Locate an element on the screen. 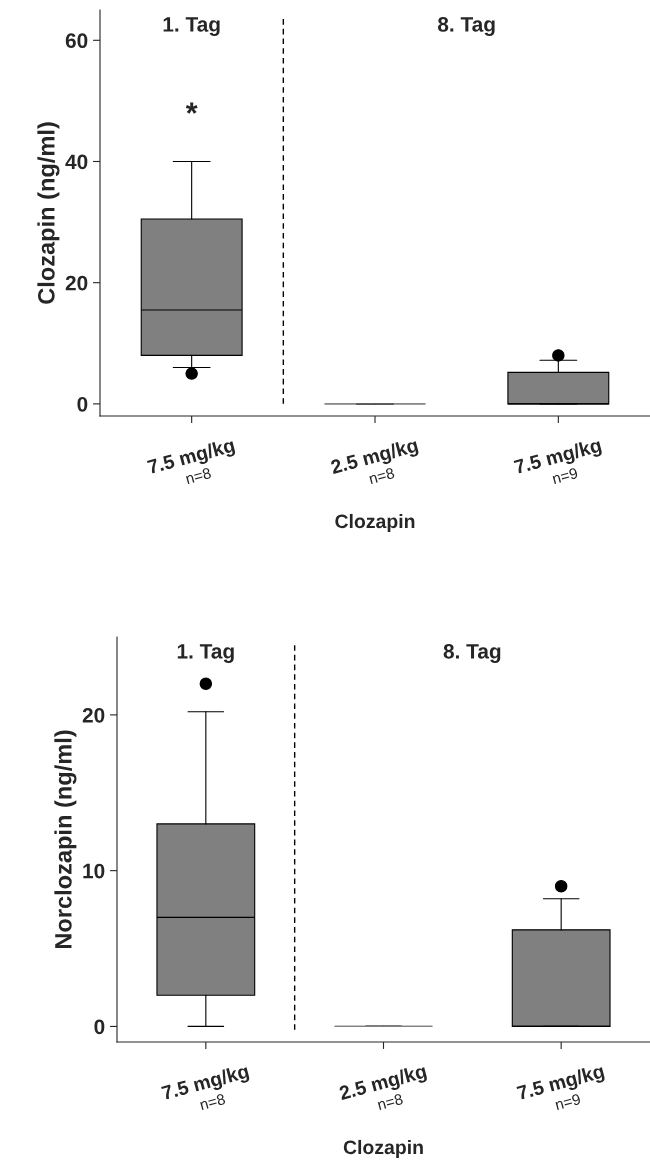 This screenshot has height=1164, width=650. y-tick-label: 60 is located at coordinates (76, 41).